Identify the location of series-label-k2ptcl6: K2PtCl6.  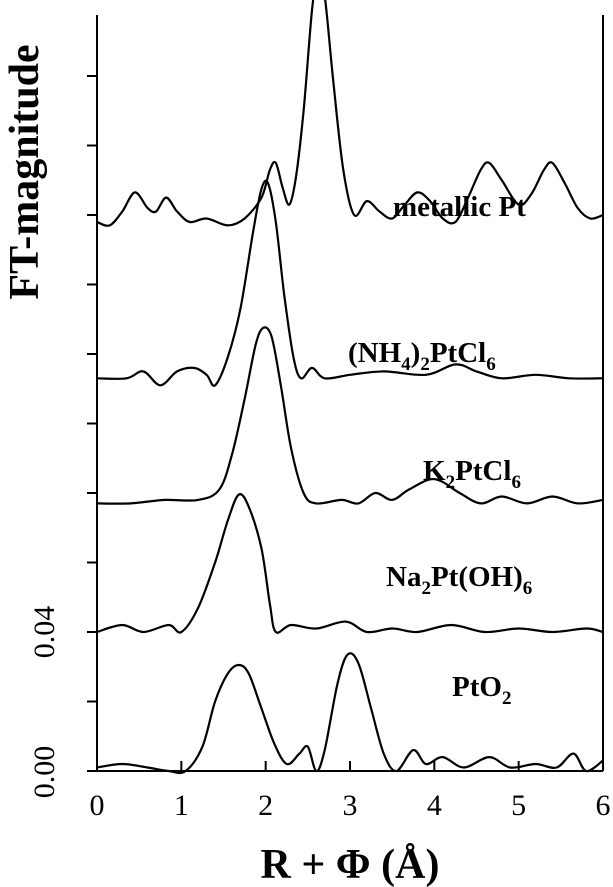
(472, 474).